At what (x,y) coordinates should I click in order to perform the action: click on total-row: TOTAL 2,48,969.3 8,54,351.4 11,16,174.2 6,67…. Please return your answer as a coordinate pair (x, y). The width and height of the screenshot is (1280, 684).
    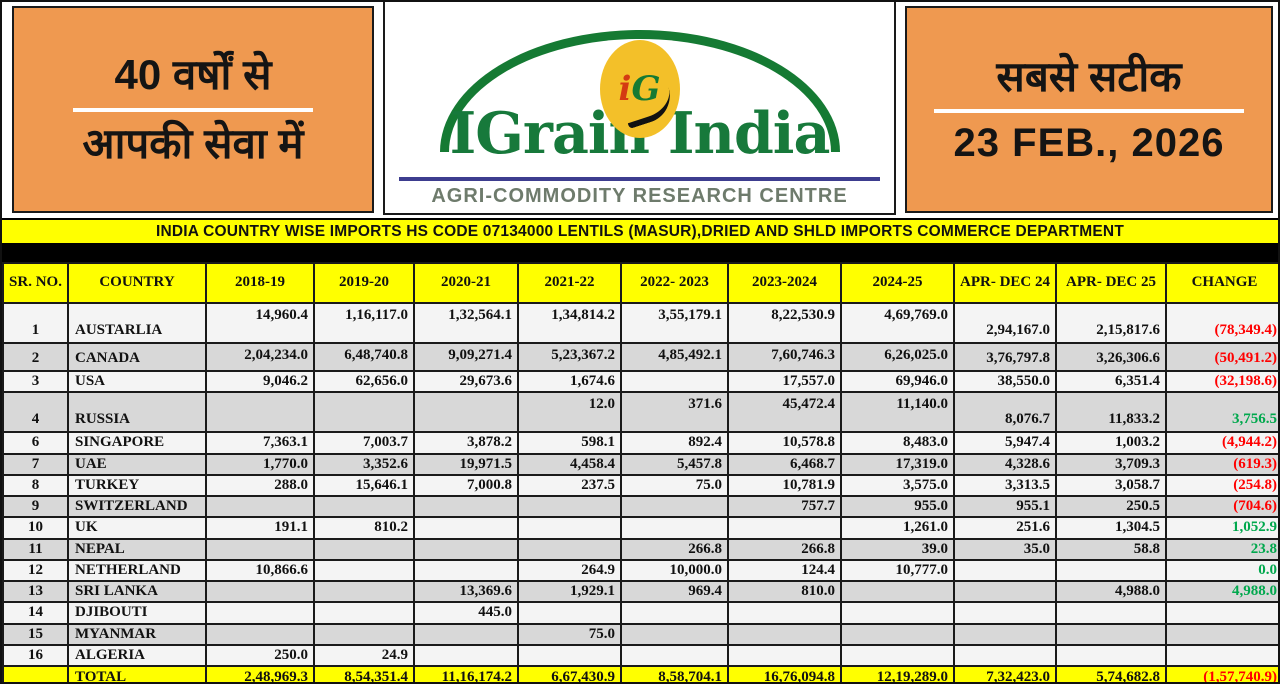
    Looking at the image, I should click on (640, 673).